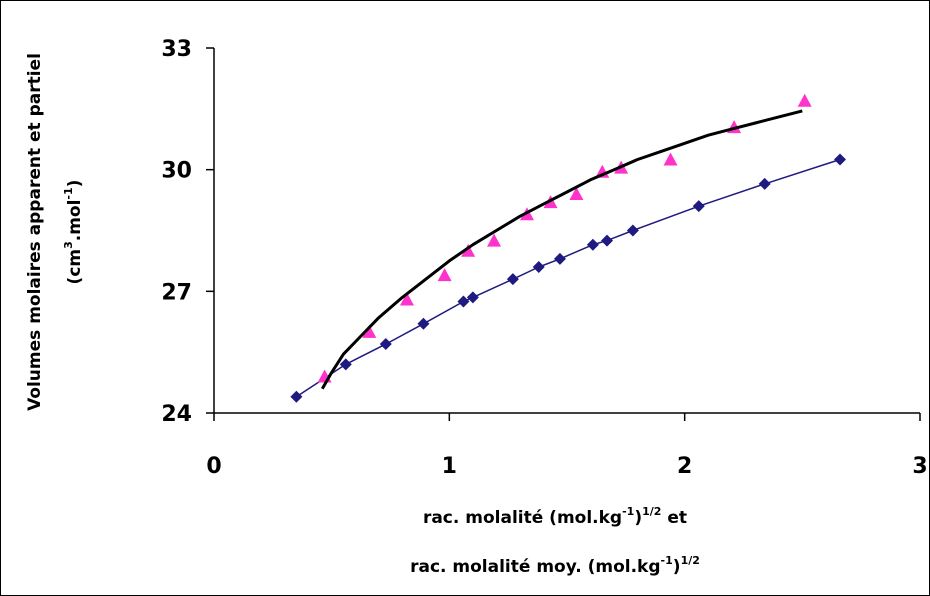 The height and width of the screenshot is (596, 930). What do you see at coordinates (449, 466) in the screenshot?
I see `x-tick-label: 1` at bounding box center [449, 466].